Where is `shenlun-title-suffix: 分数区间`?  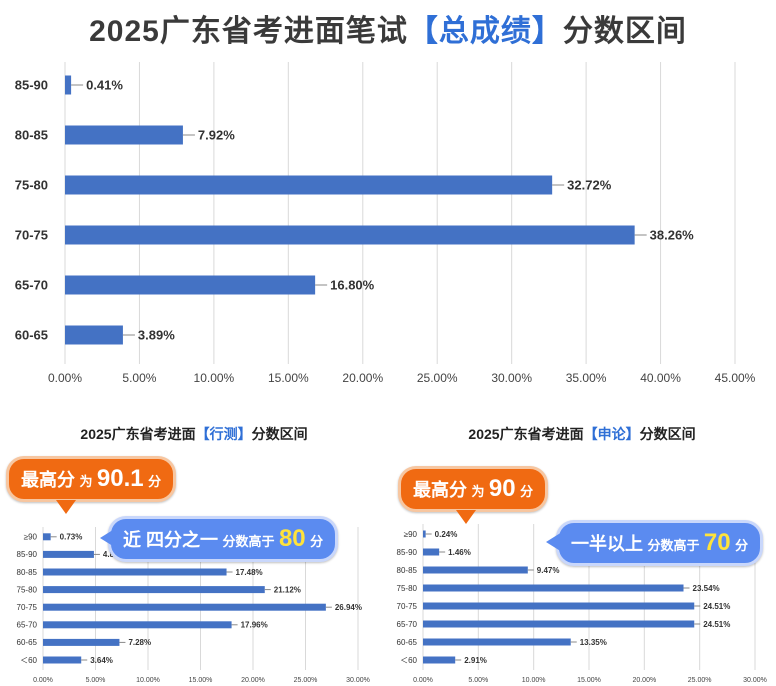 shenlun-title-suffix: 分数区间 is located at coordinates (667, 434).